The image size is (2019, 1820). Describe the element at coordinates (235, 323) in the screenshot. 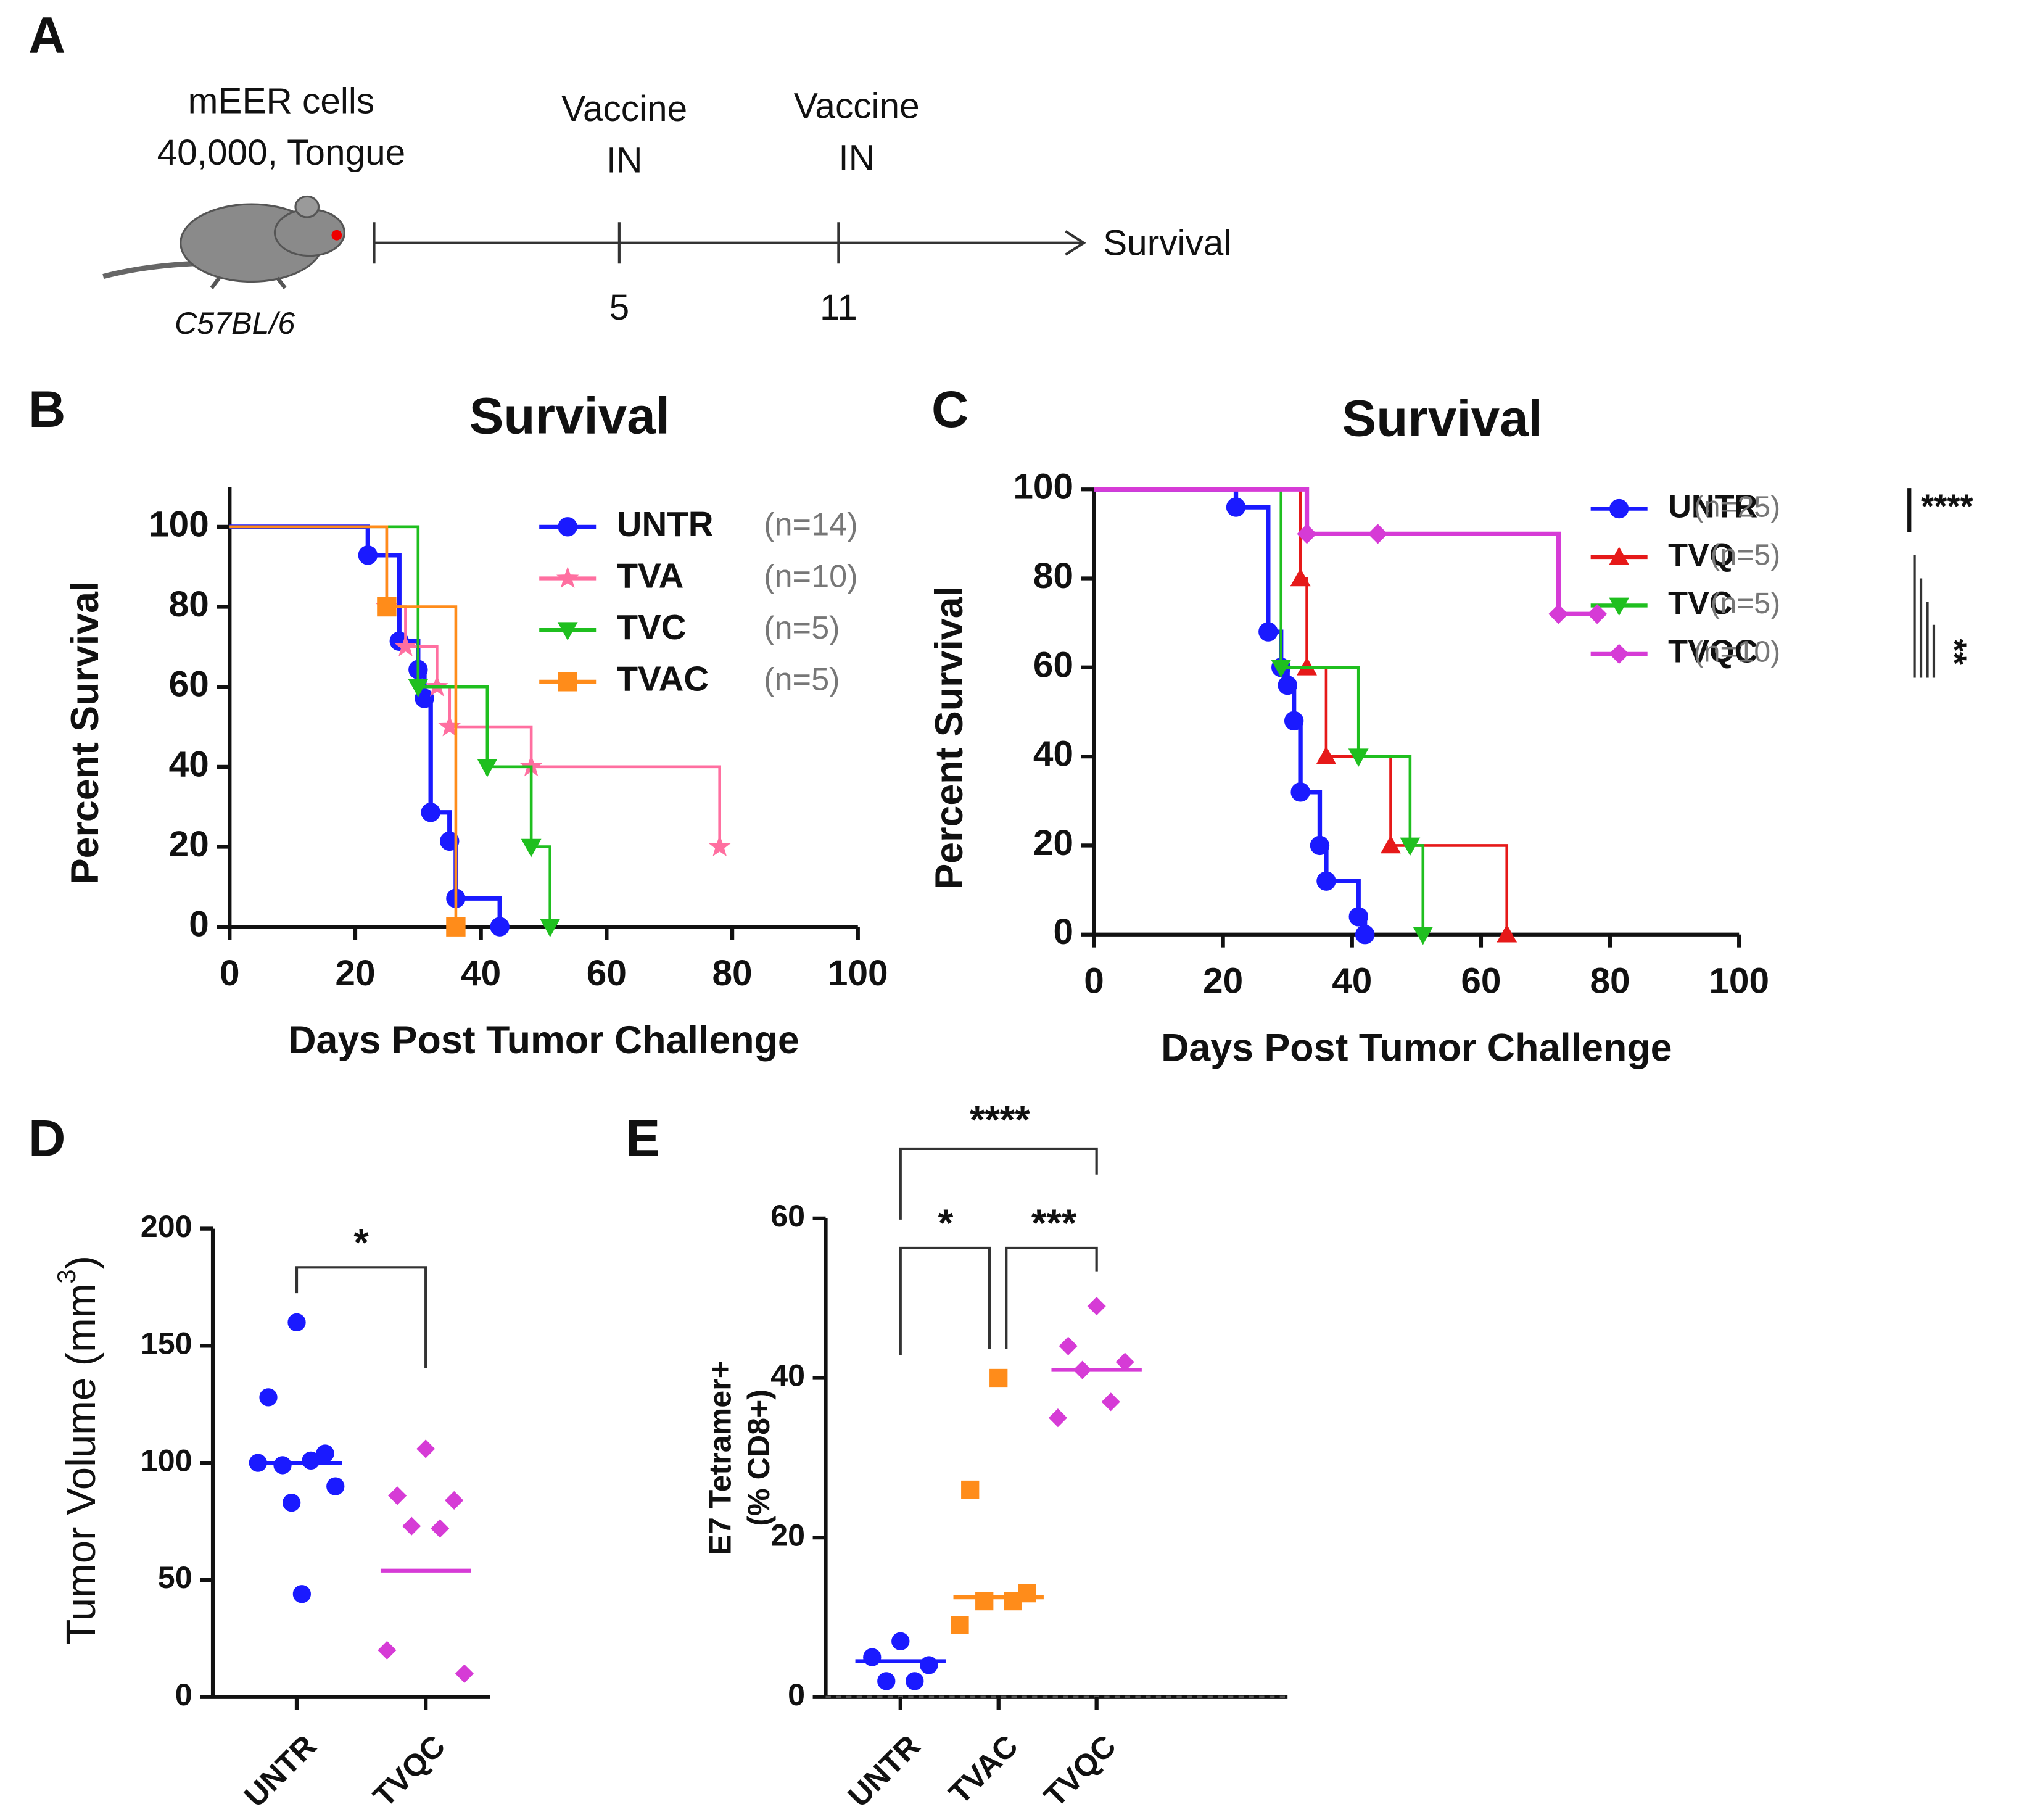

I see `strain-label: C57BL/6` at that location.